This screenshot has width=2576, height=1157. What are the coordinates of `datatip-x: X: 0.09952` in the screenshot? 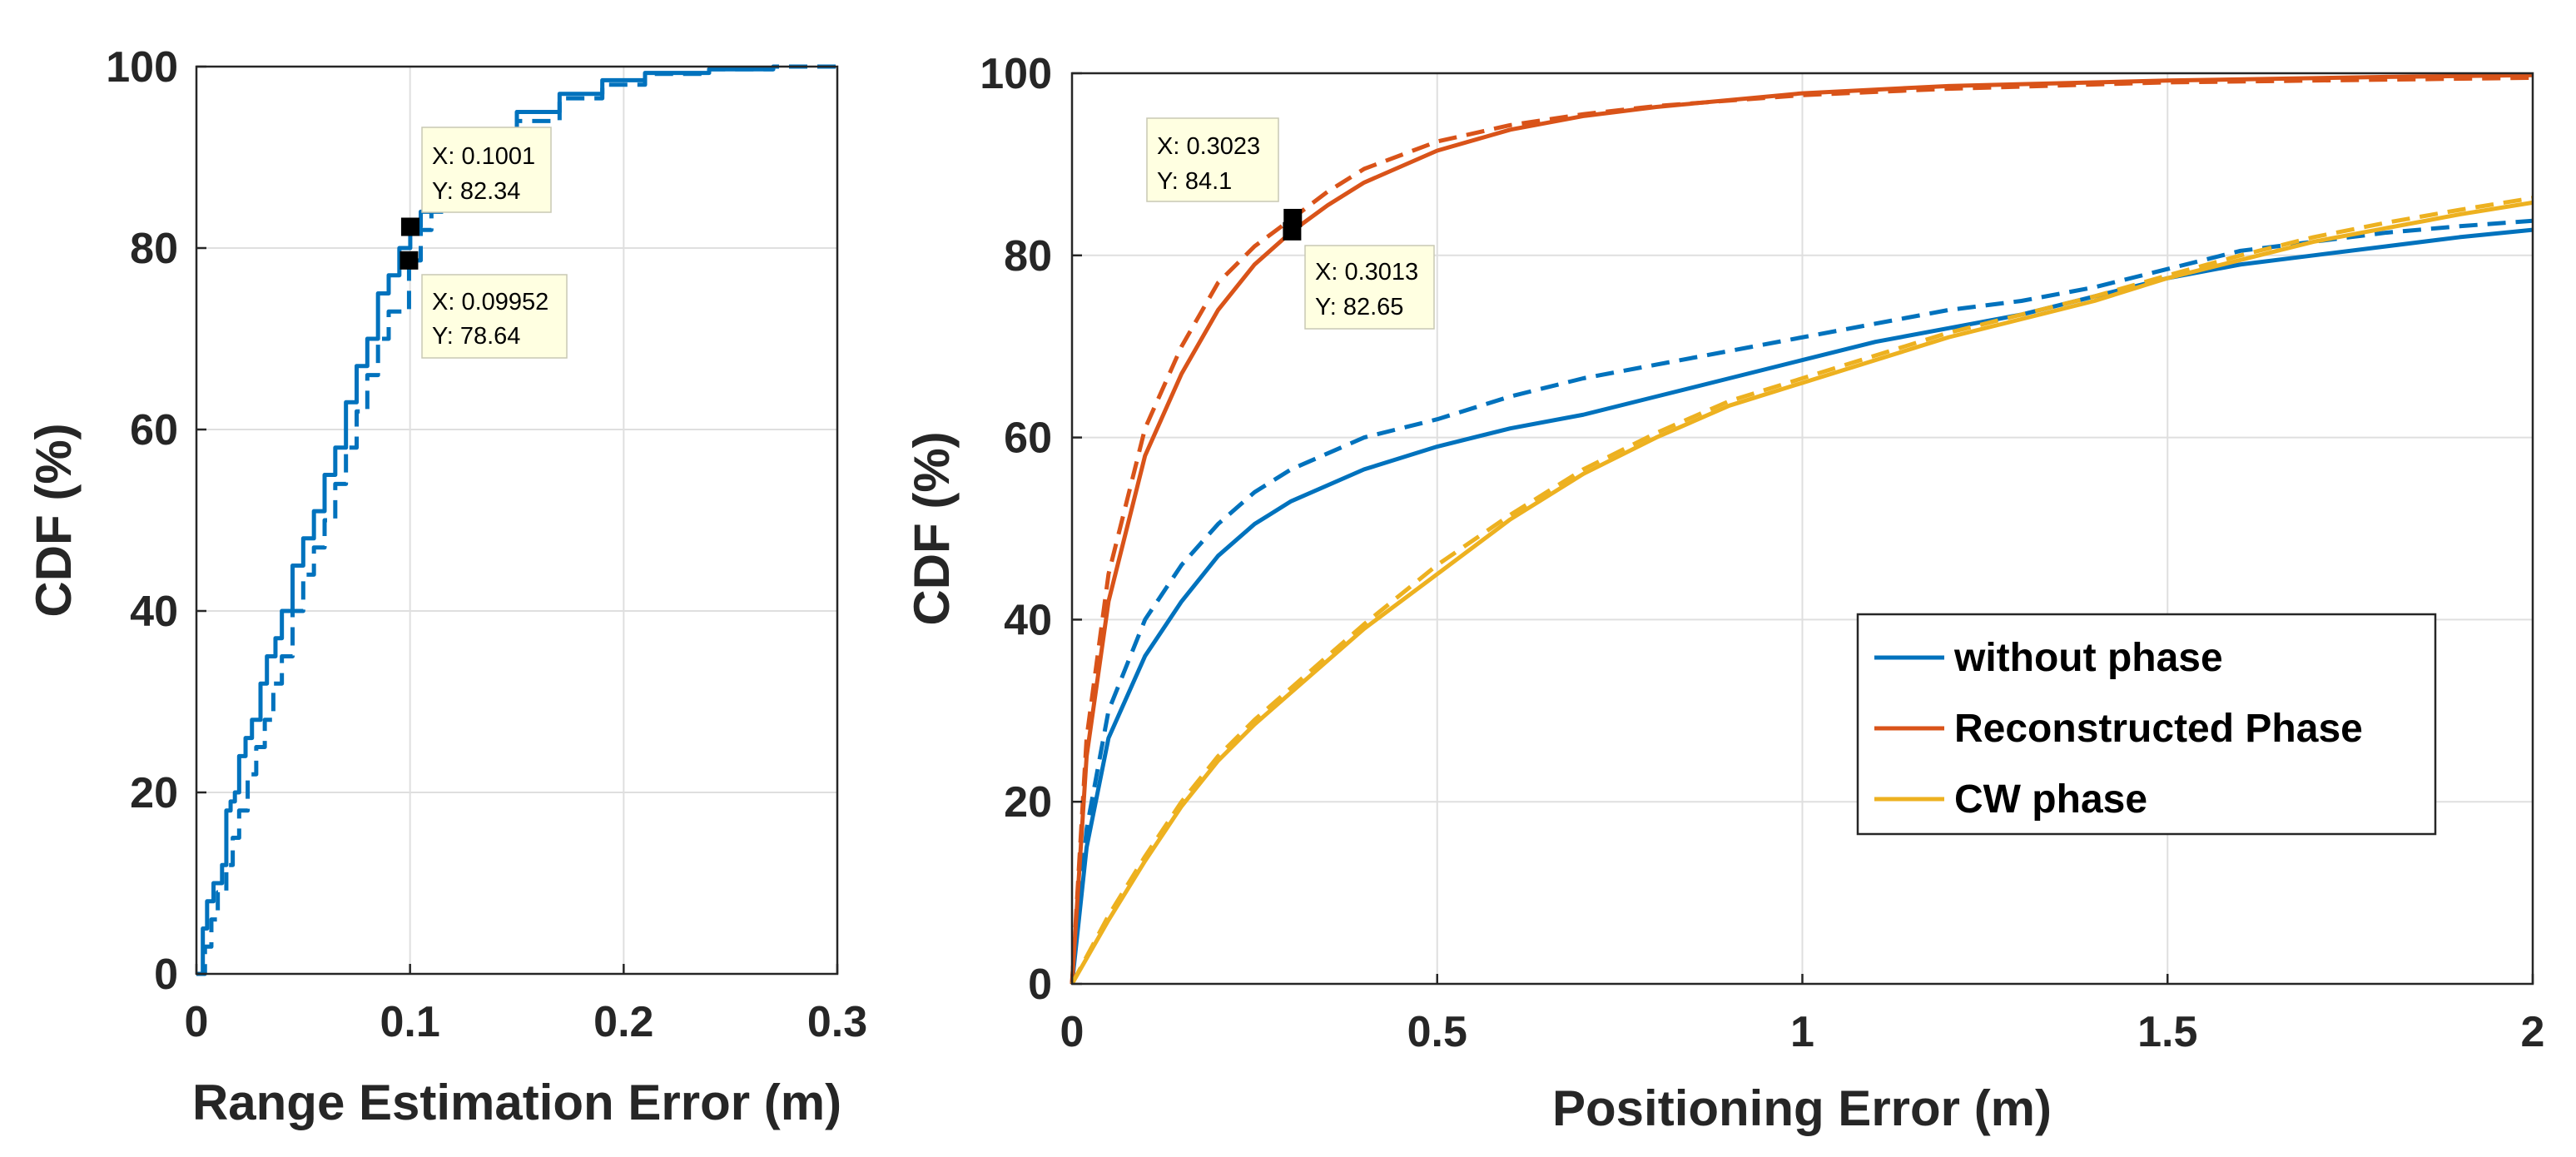 It's located at (490, 302).